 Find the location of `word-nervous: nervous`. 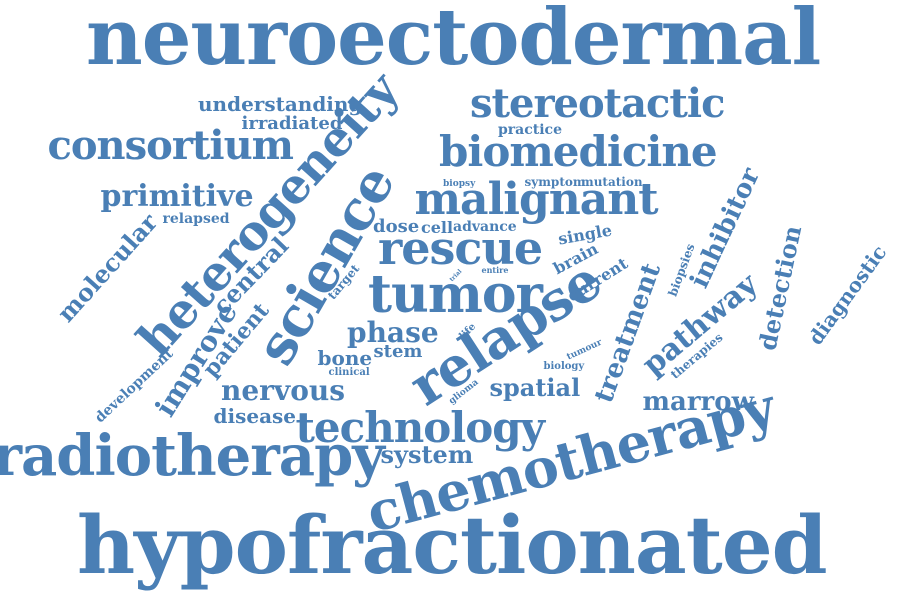

word-nervous: nervous is located at coordinates (283, 390).